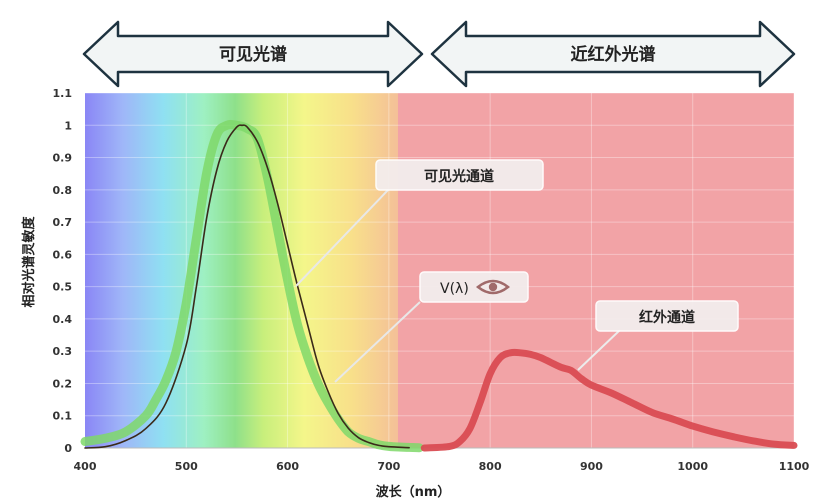 This screenshot has width=826, height=502. Describe the element at coordinates (68, 448) in the screenshot. I see `y-tick-label: 0` at that location.